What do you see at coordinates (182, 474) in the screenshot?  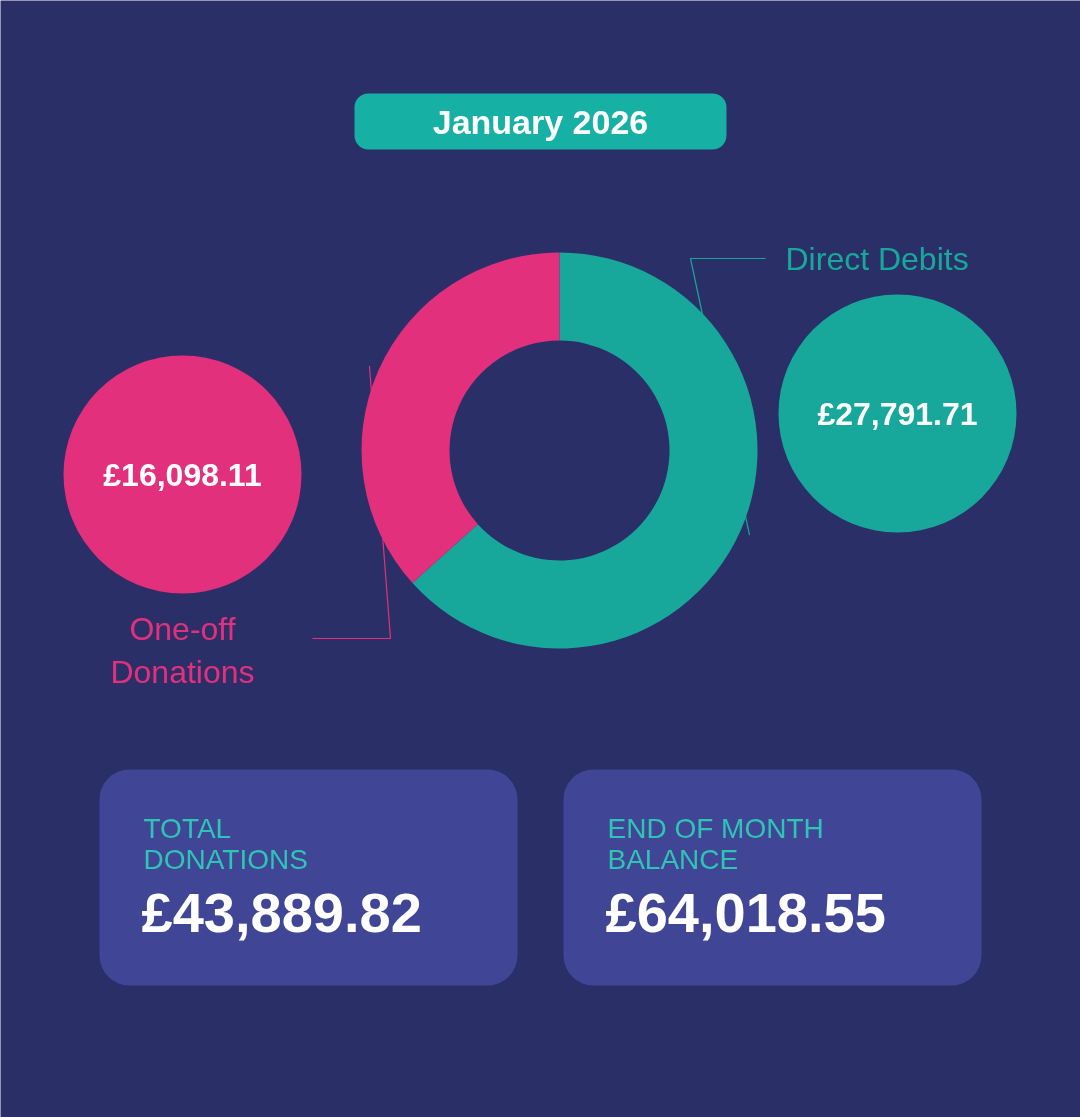 I see `data-label: £16,098.11` at bounding box center [182, 474].